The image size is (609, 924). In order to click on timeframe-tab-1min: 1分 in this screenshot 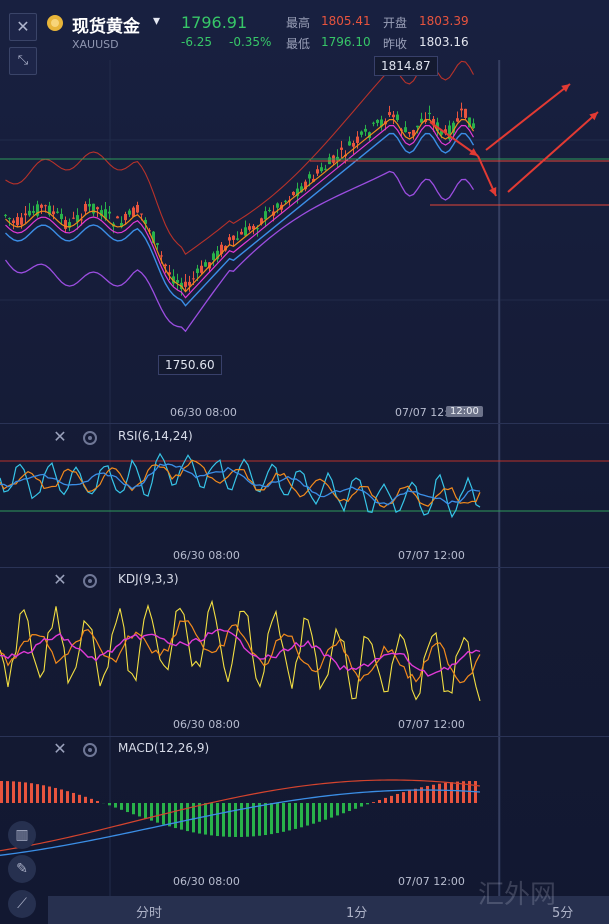, I will do `click(357, 913)`.